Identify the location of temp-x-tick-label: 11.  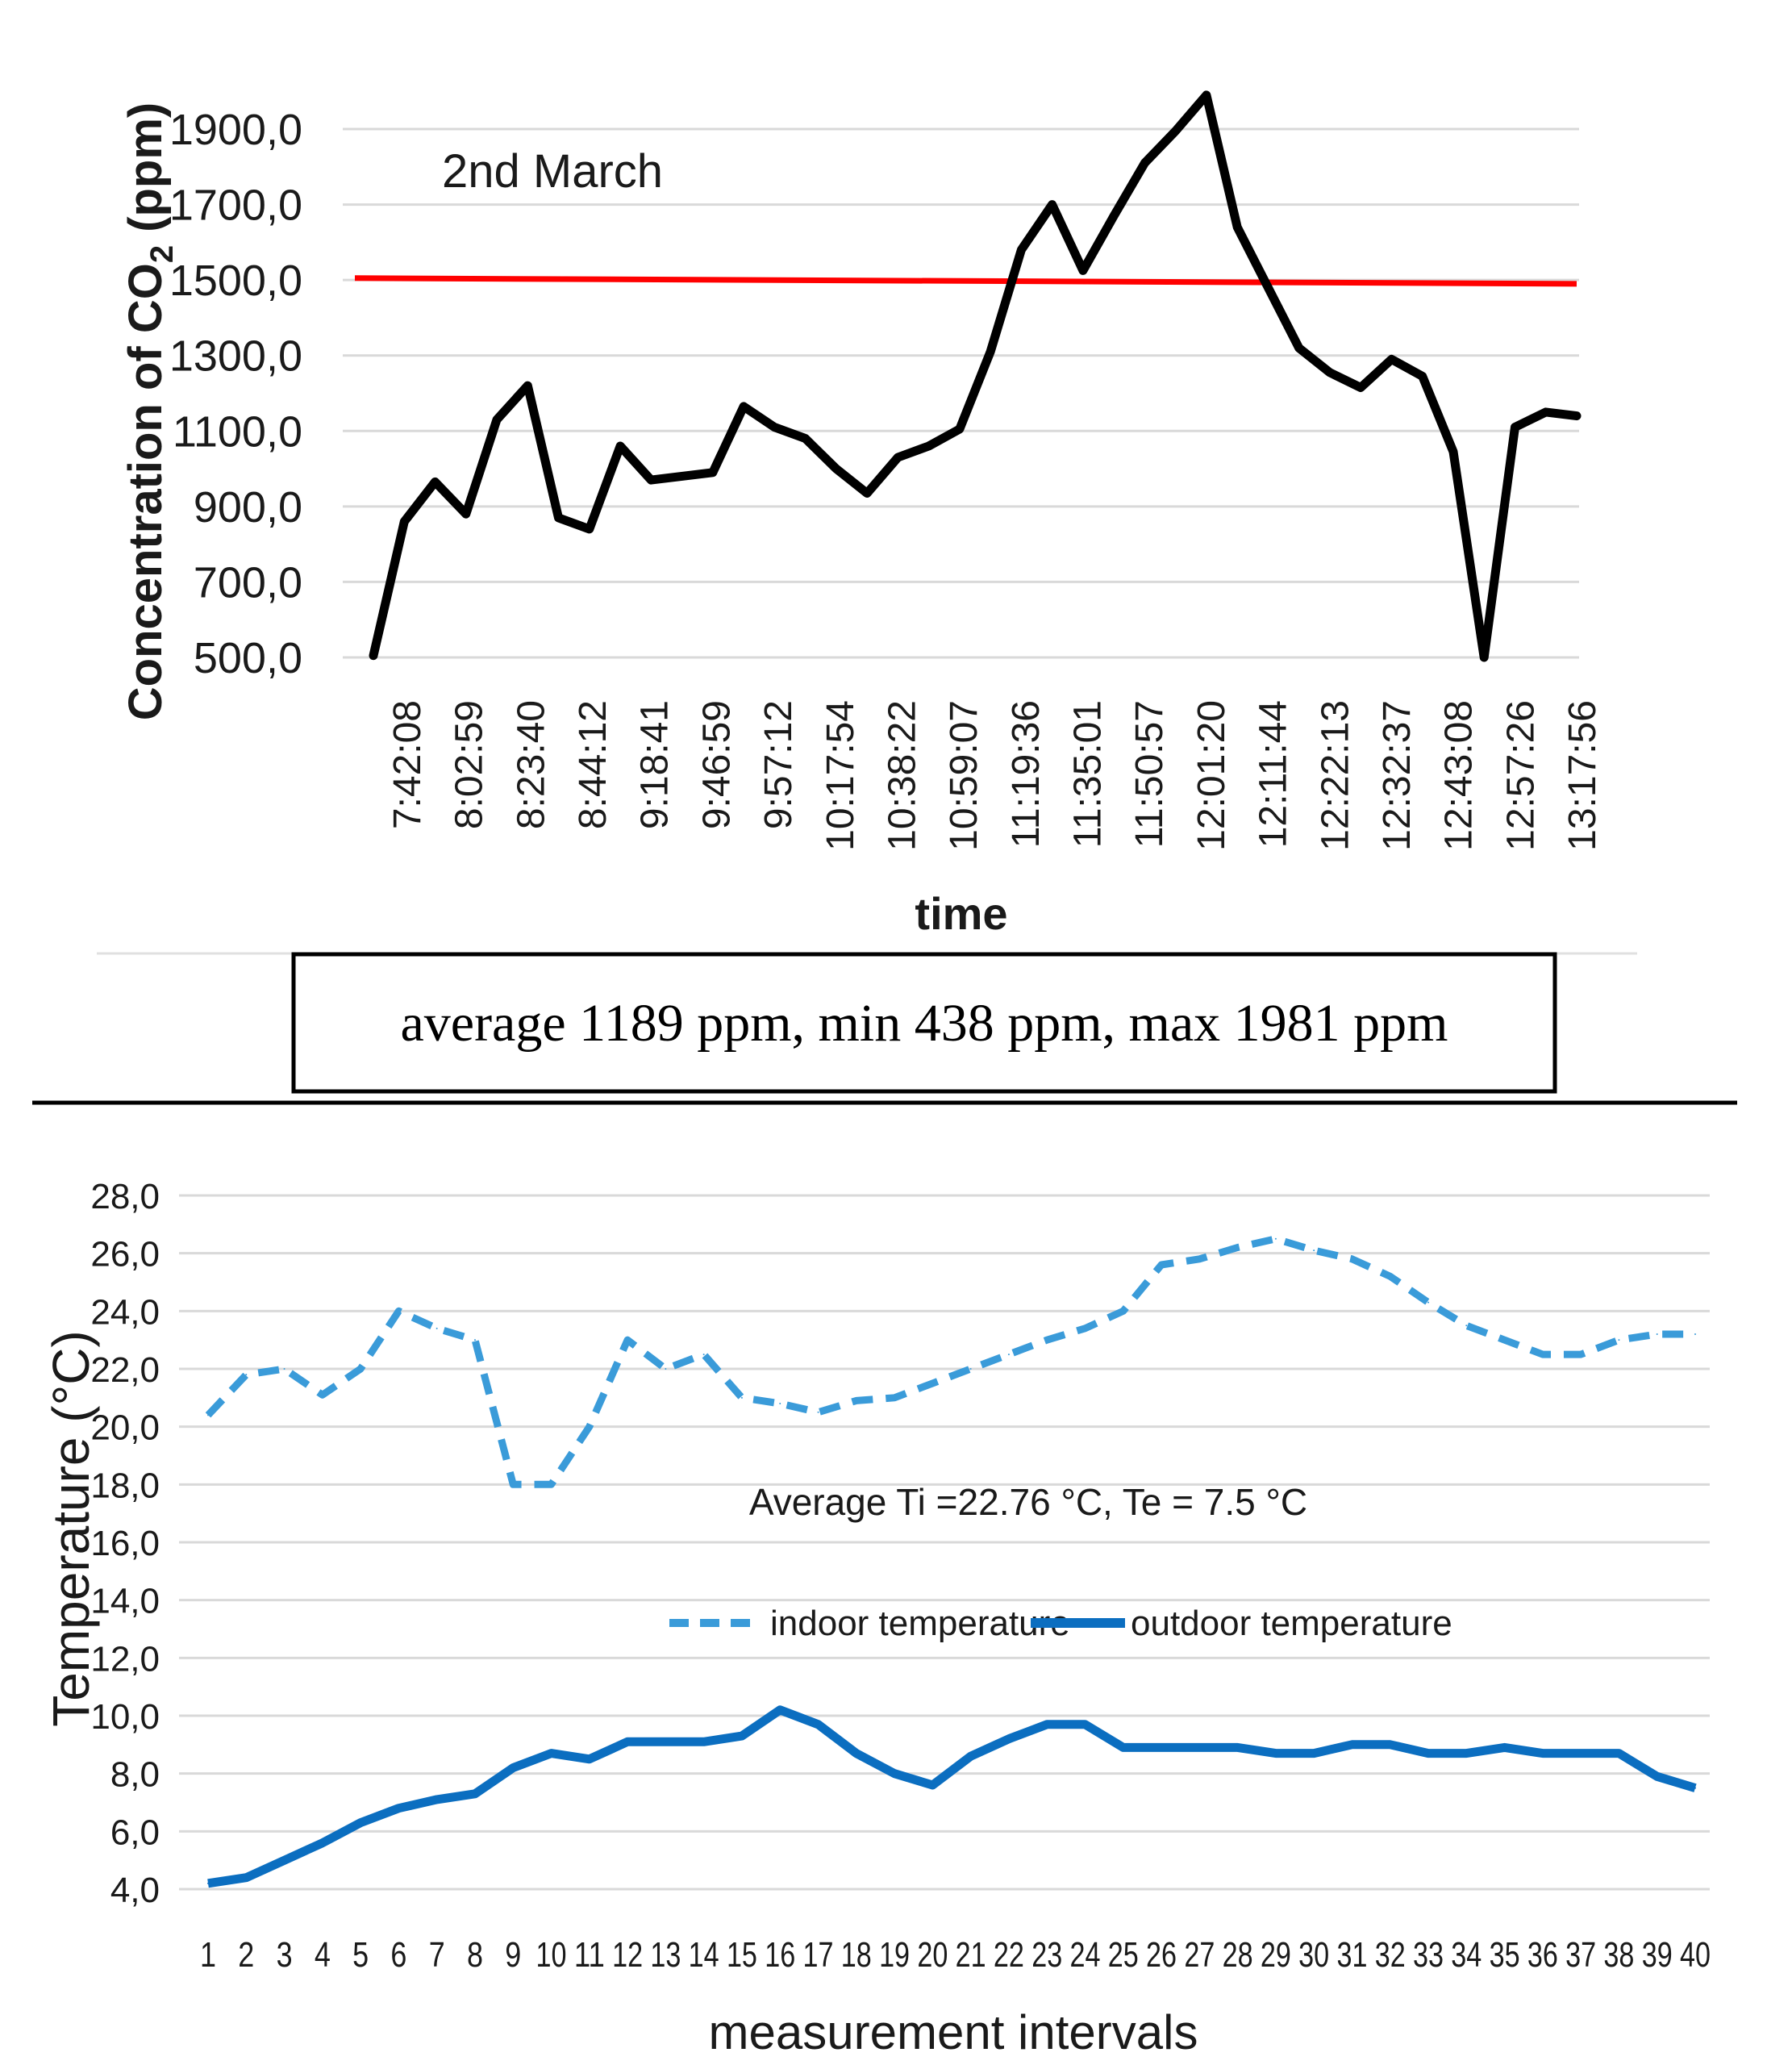
(589, 1955).